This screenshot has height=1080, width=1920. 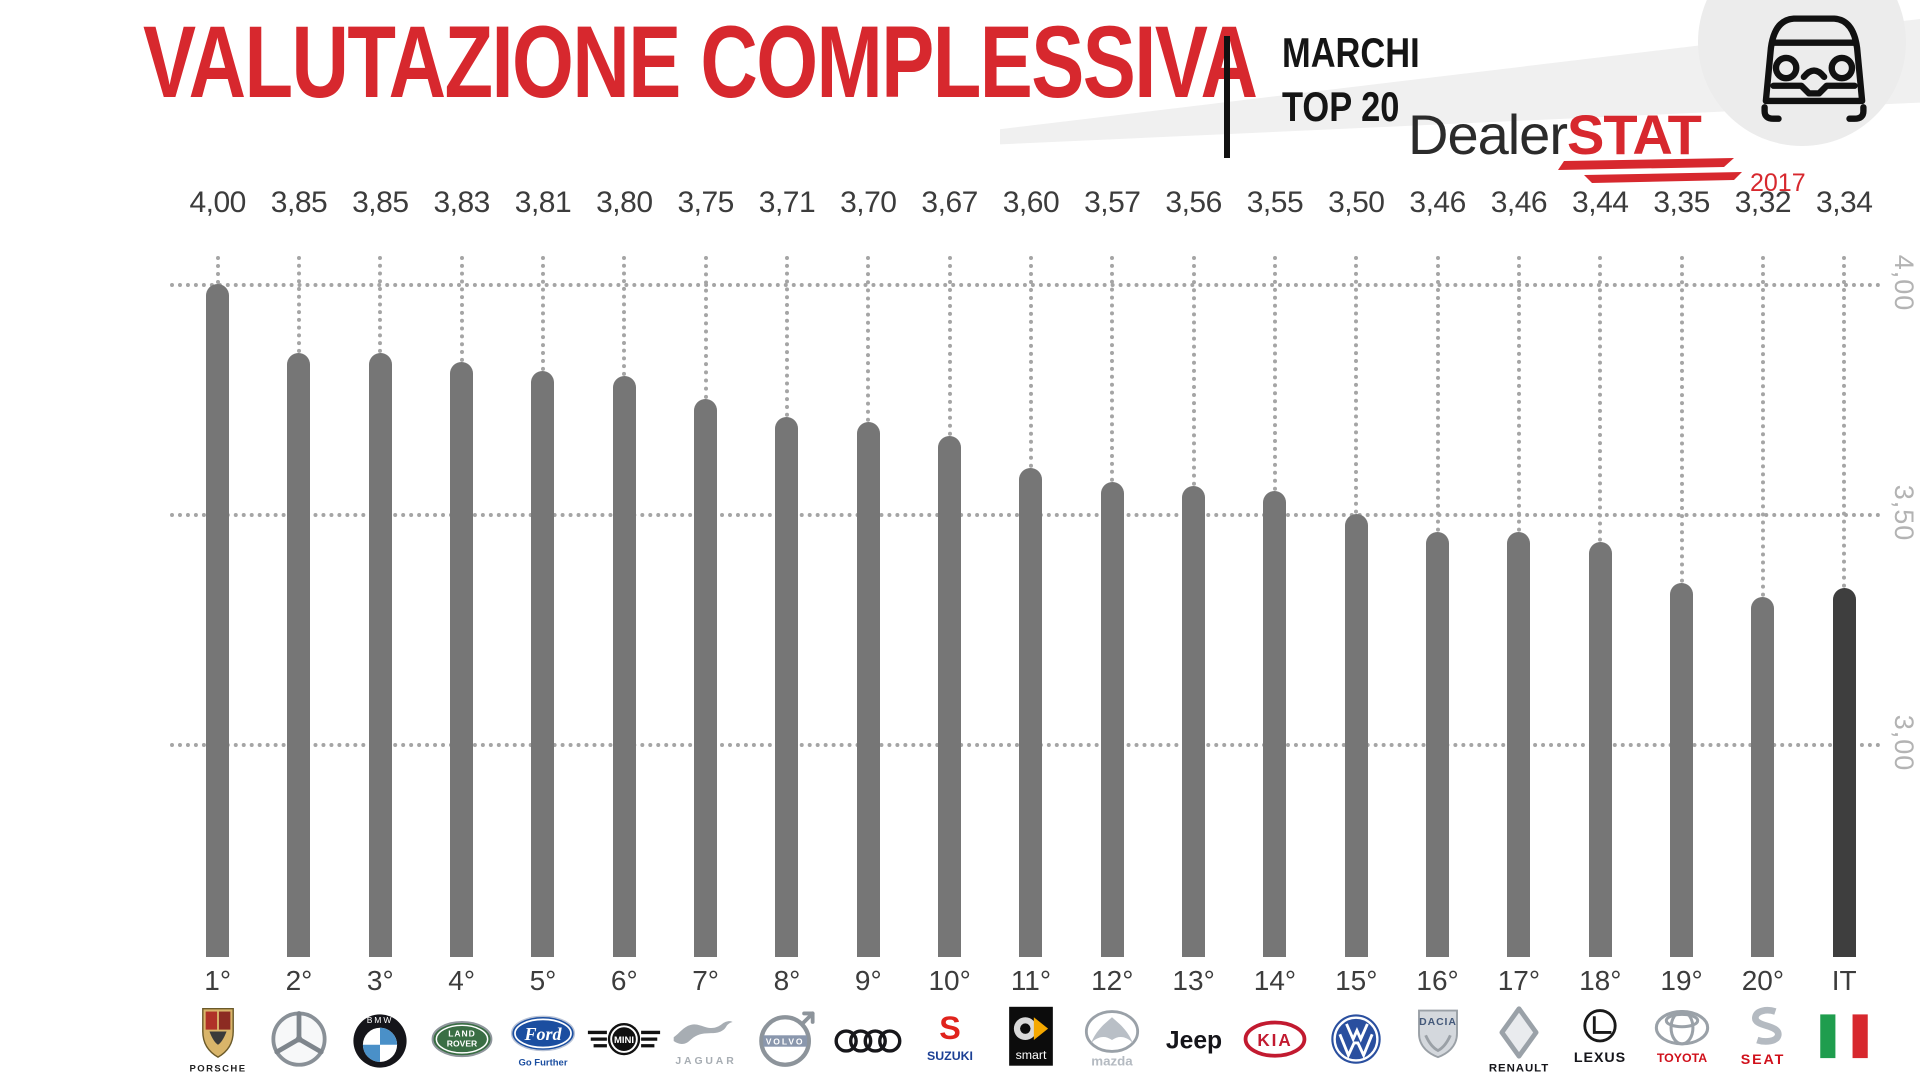 What do you see at coordinates (217, 202) in the screenshot?
I see `bar-value-label: 4,00` at bounding box center [217, 202].